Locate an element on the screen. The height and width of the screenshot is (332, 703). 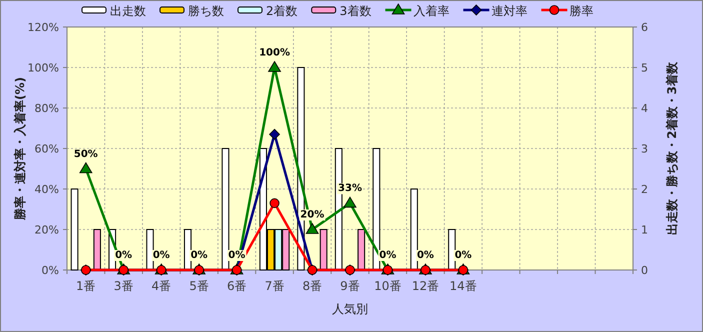
x-tick-label: 1番 is located at coordinates (86, 286).